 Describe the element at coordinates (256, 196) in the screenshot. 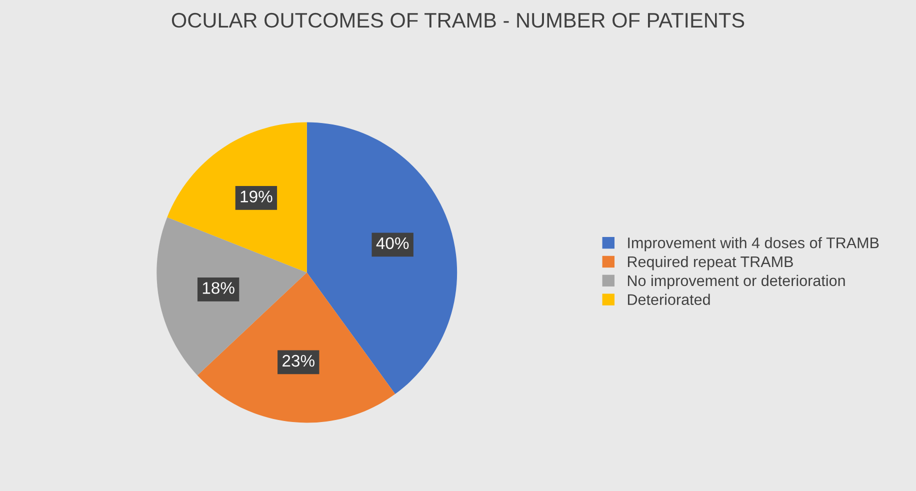

I see `data-label: 19%` at that location.